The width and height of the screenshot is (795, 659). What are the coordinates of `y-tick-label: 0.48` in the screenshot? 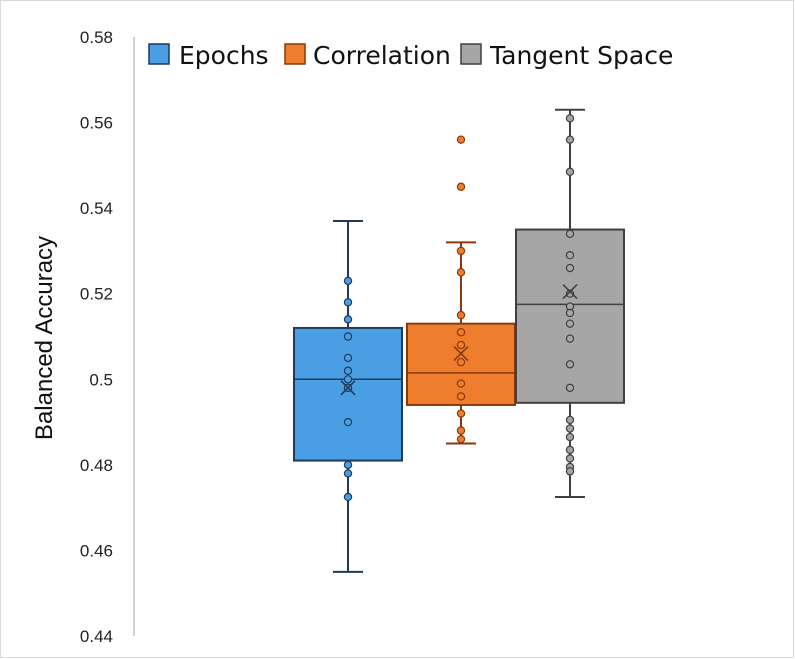 It's located at (96, 465).